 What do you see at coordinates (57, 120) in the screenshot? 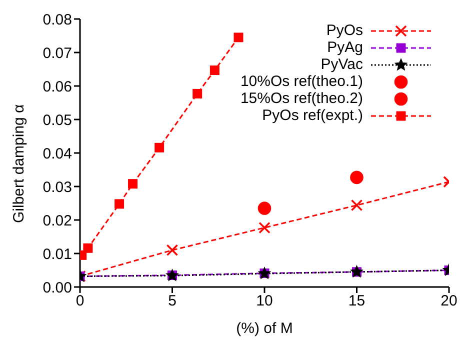
I see `y-tick-label: 0.05` at bounding box center [57, 120].